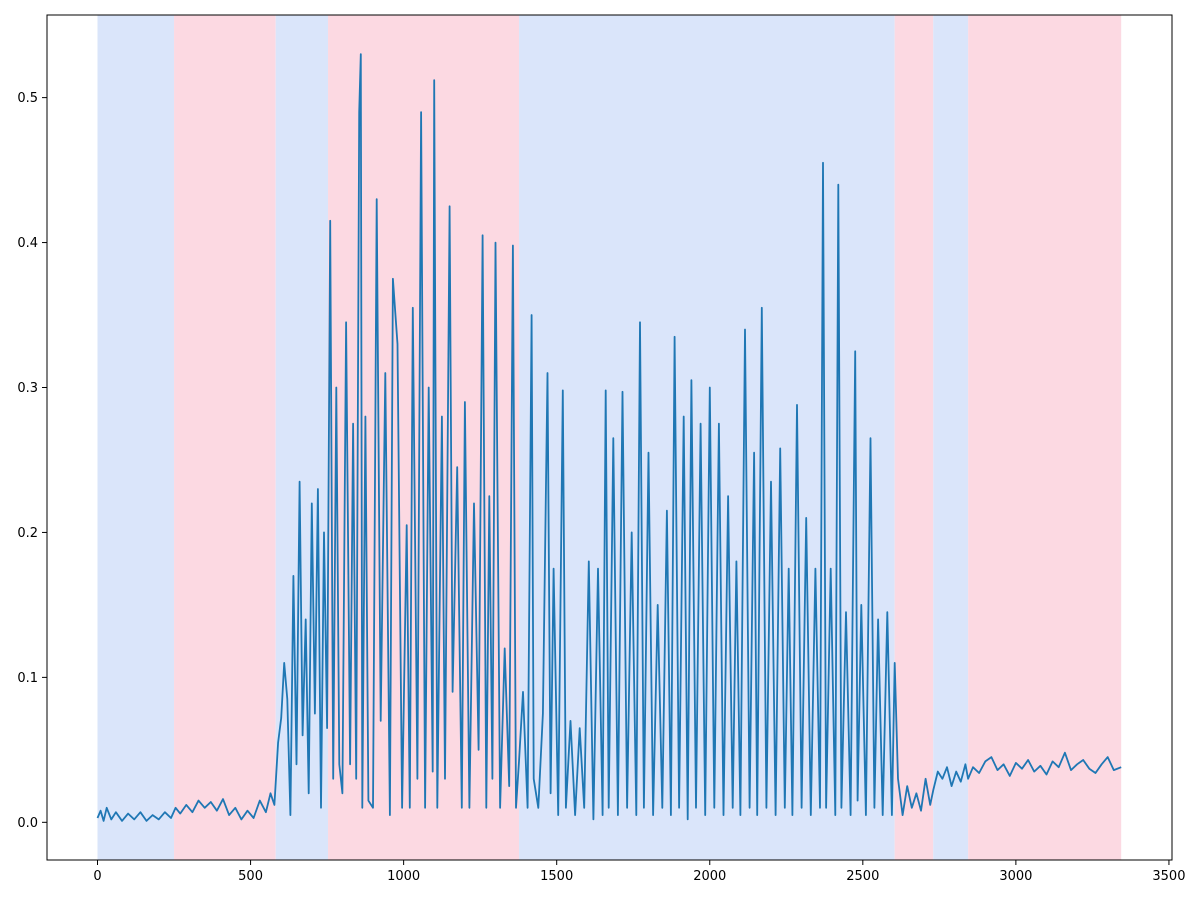 The width and height of the screenshot is (1200, 900). Describe the element at coordinates (403, 876) in the screenshot. I see `x-tick-label: 1000` at that location.